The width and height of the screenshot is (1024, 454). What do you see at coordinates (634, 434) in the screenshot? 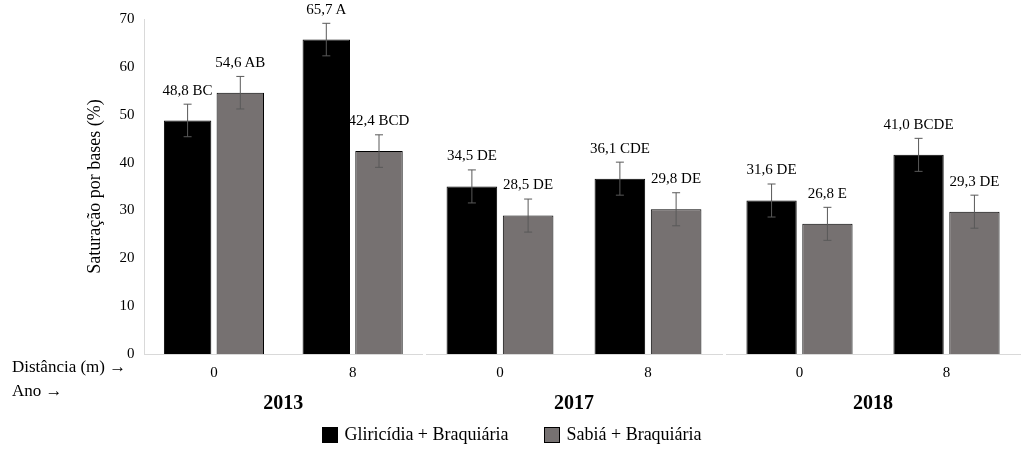
I see `legend-label: Sabiá + Braquiária` at bounding box center [634, 434].